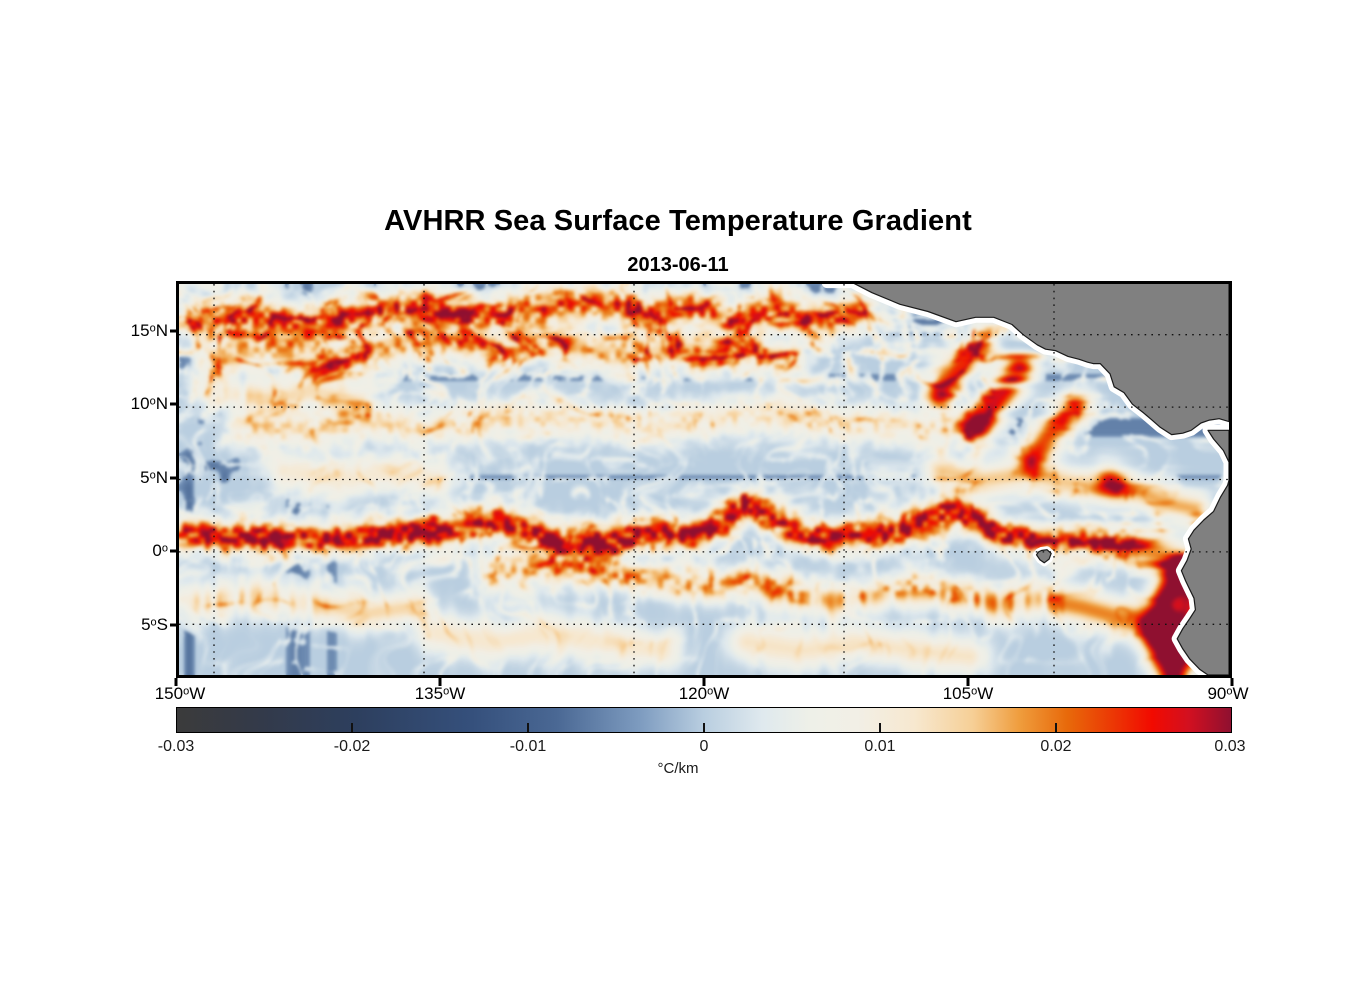 This screenshot has height=1000, width=1356. What do you see at coordinates (678, 768) in the screenshot?
I see `colorbar-units-label: °C/km` at bounding box center [678, 768].